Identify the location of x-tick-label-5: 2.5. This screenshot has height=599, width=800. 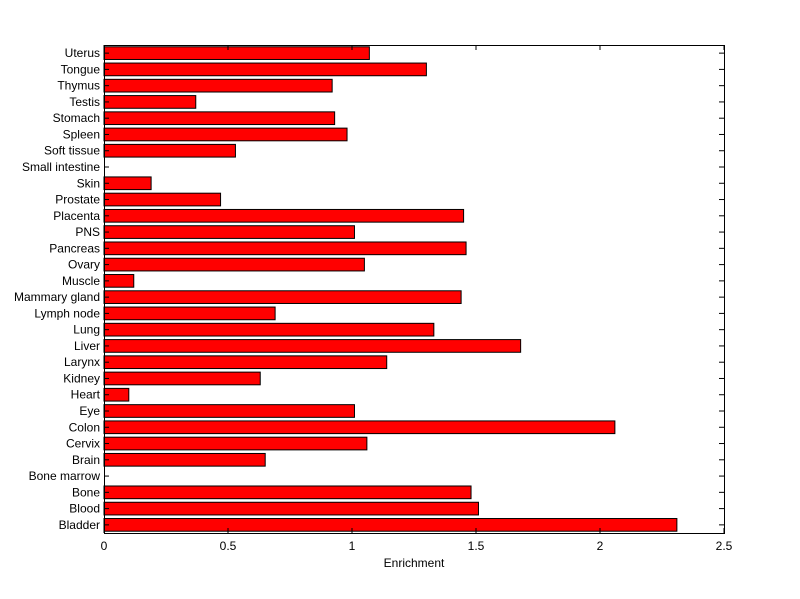
(724, 546).